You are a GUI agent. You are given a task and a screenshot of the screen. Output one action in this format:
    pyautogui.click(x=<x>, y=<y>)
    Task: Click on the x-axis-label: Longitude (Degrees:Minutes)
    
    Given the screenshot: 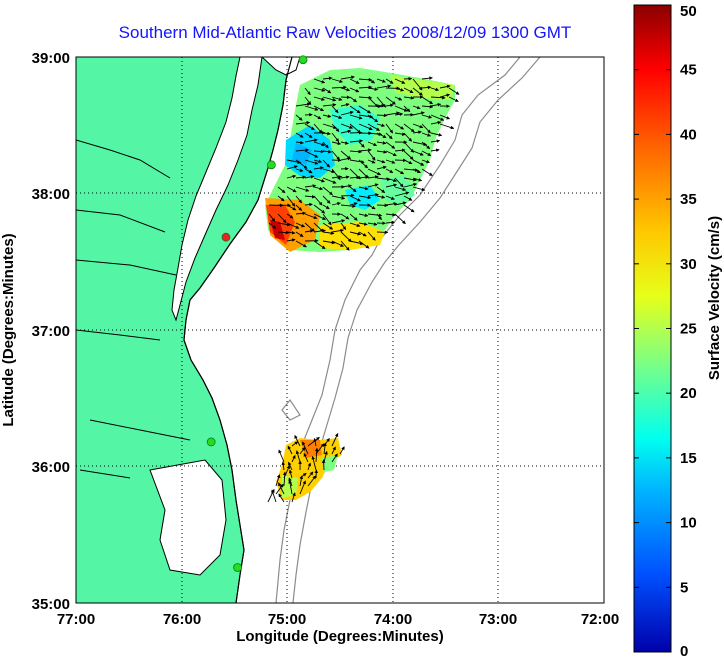 What is the action you would take?
    pyautogui.click(x=340, y=636)
    